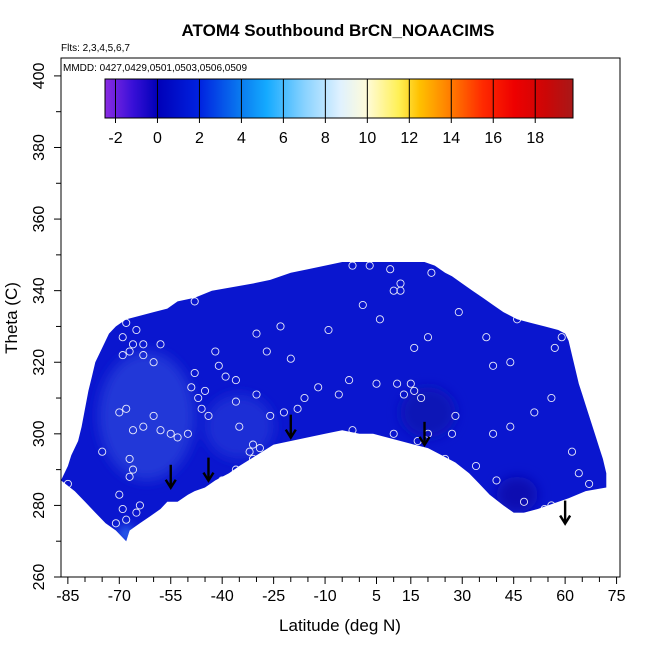  I want to click on profile-arrows, so click(368, 470).